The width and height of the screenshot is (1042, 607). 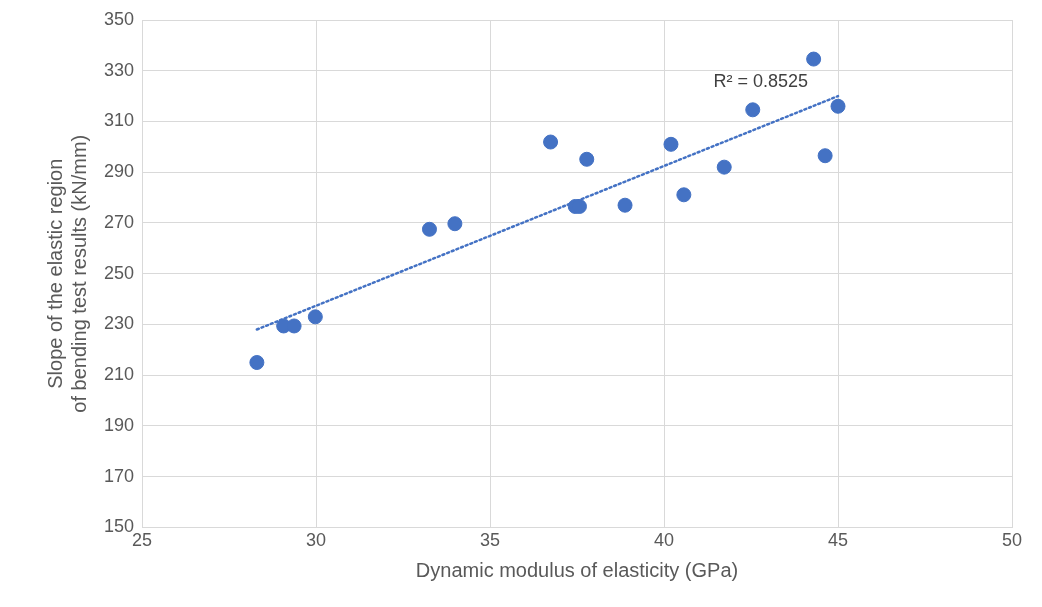 What do you see at coordinates (119, 18) in the screenshot?
I see `y-tick-label: 350` at bounding box center [119, 18].